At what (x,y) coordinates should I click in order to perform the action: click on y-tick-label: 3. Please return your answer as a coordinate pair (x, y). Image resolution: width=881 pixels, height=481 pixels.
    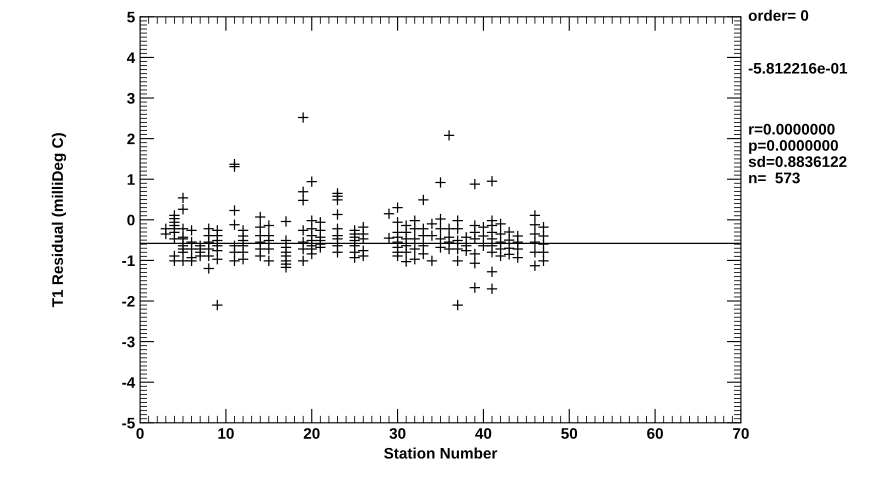
    Looking at the image, I should click on (131, 98).